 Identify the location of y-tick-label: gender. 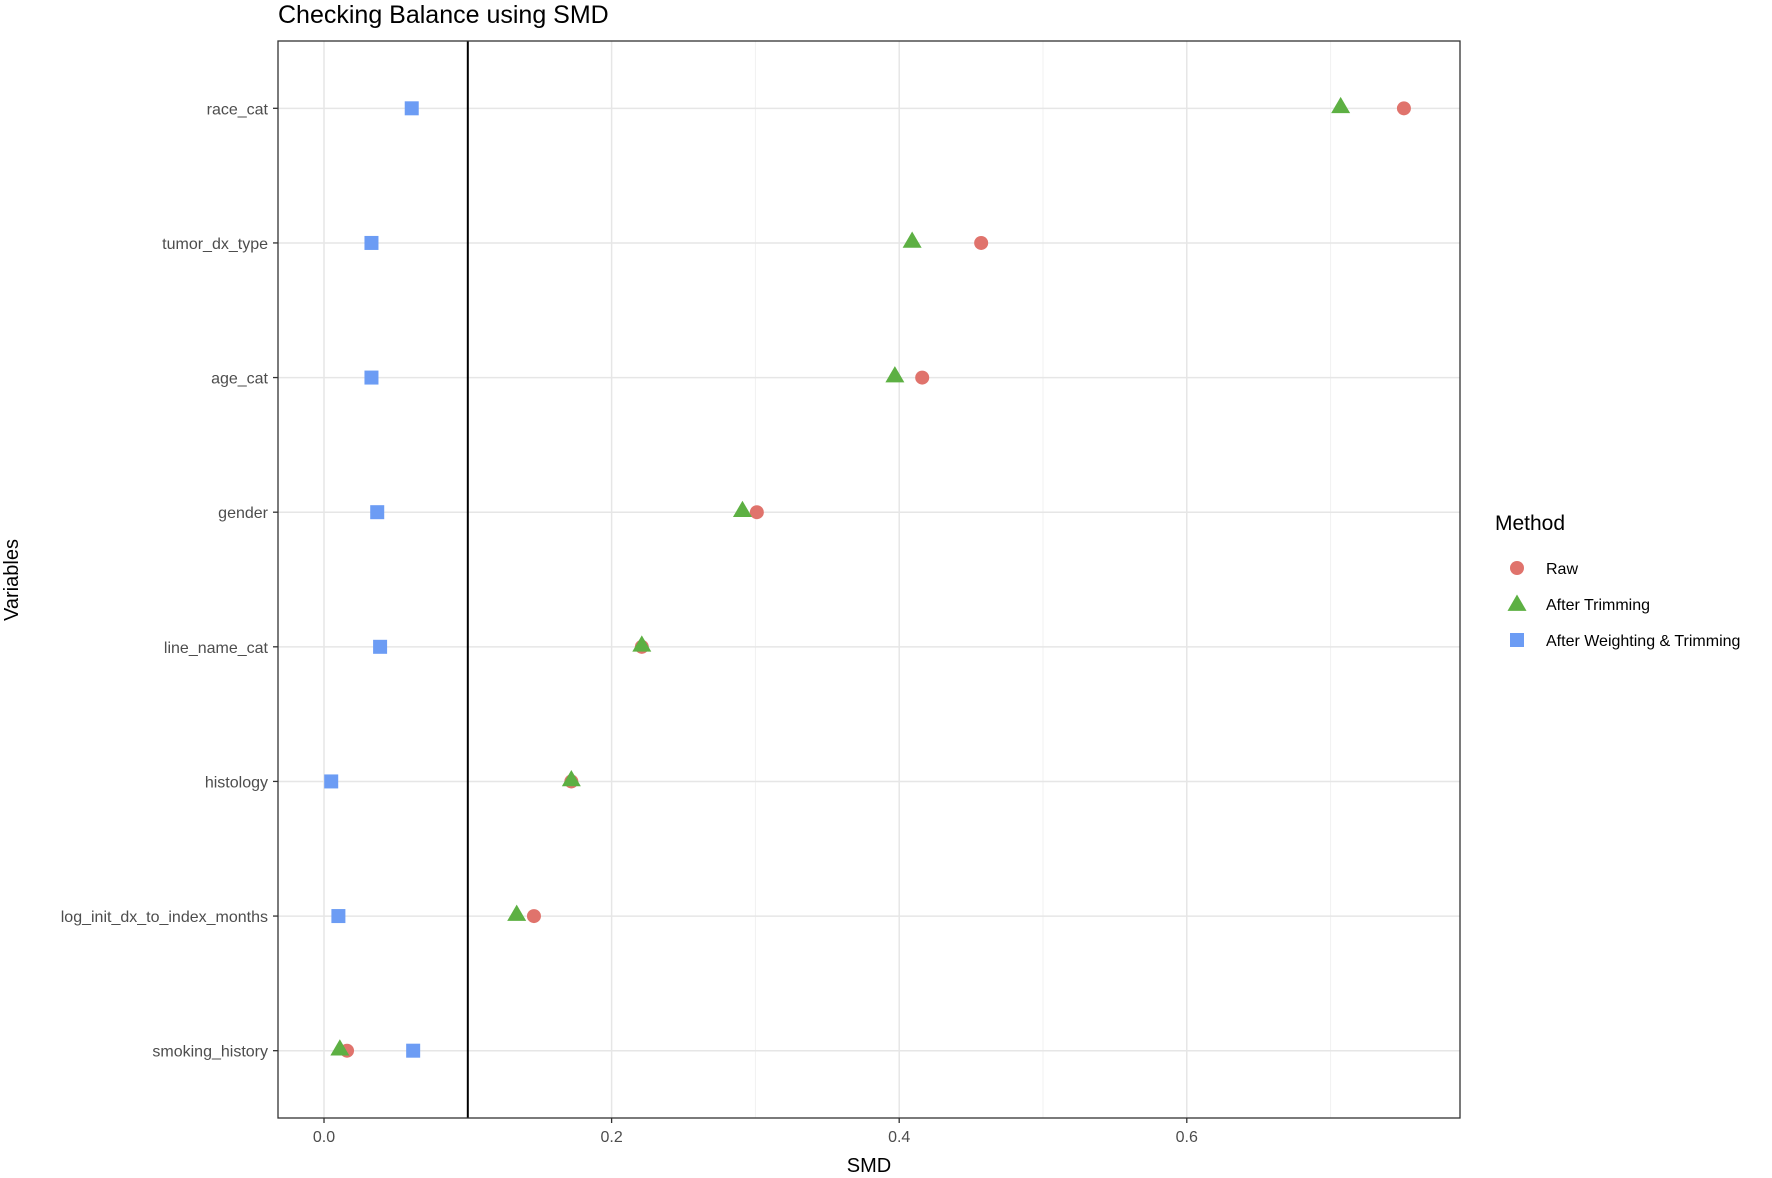
(243, 513).